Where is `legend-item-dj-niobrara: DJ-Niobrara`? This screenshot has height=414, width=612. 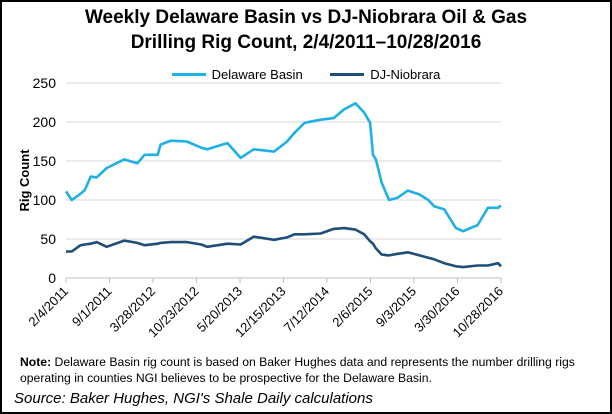 legend-item-dj-niobrara: DJ-Niobrara is located at coordinates (385, 74).